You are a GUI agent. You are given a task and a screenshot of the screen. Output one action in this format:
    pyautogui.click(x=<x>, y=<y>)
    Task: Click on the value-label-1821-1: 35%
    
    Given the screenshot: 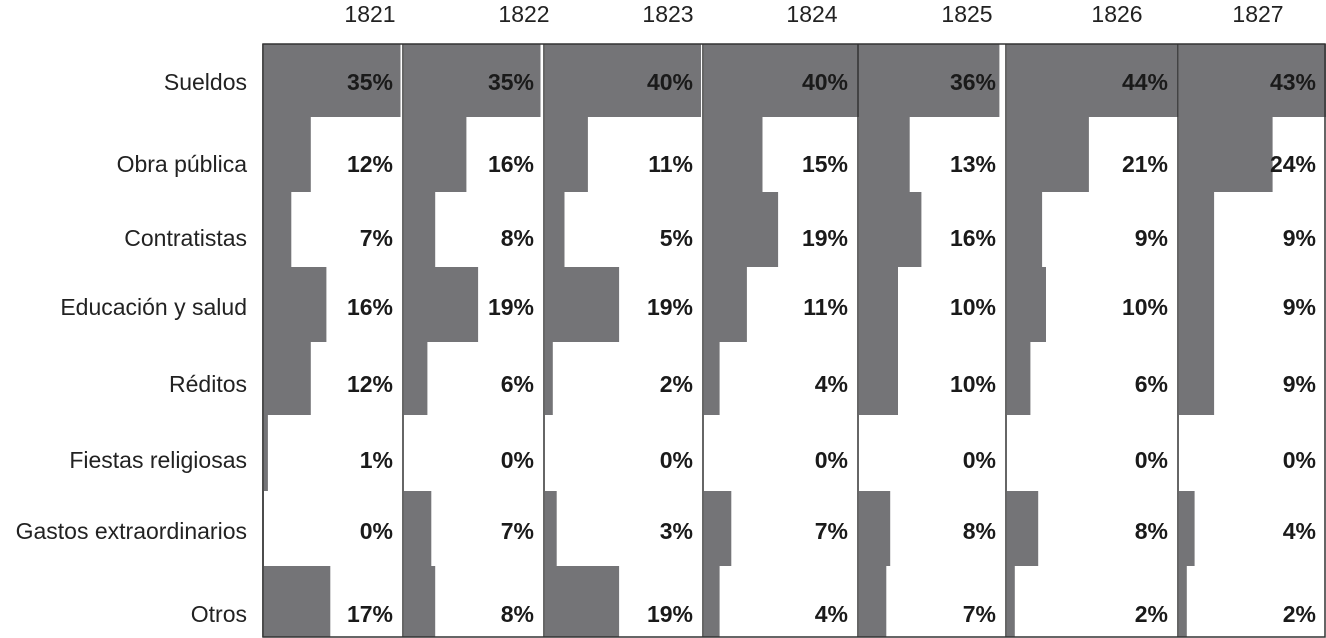 What is the action you would take?
    pyautogui.click(x=370, y=82)
    